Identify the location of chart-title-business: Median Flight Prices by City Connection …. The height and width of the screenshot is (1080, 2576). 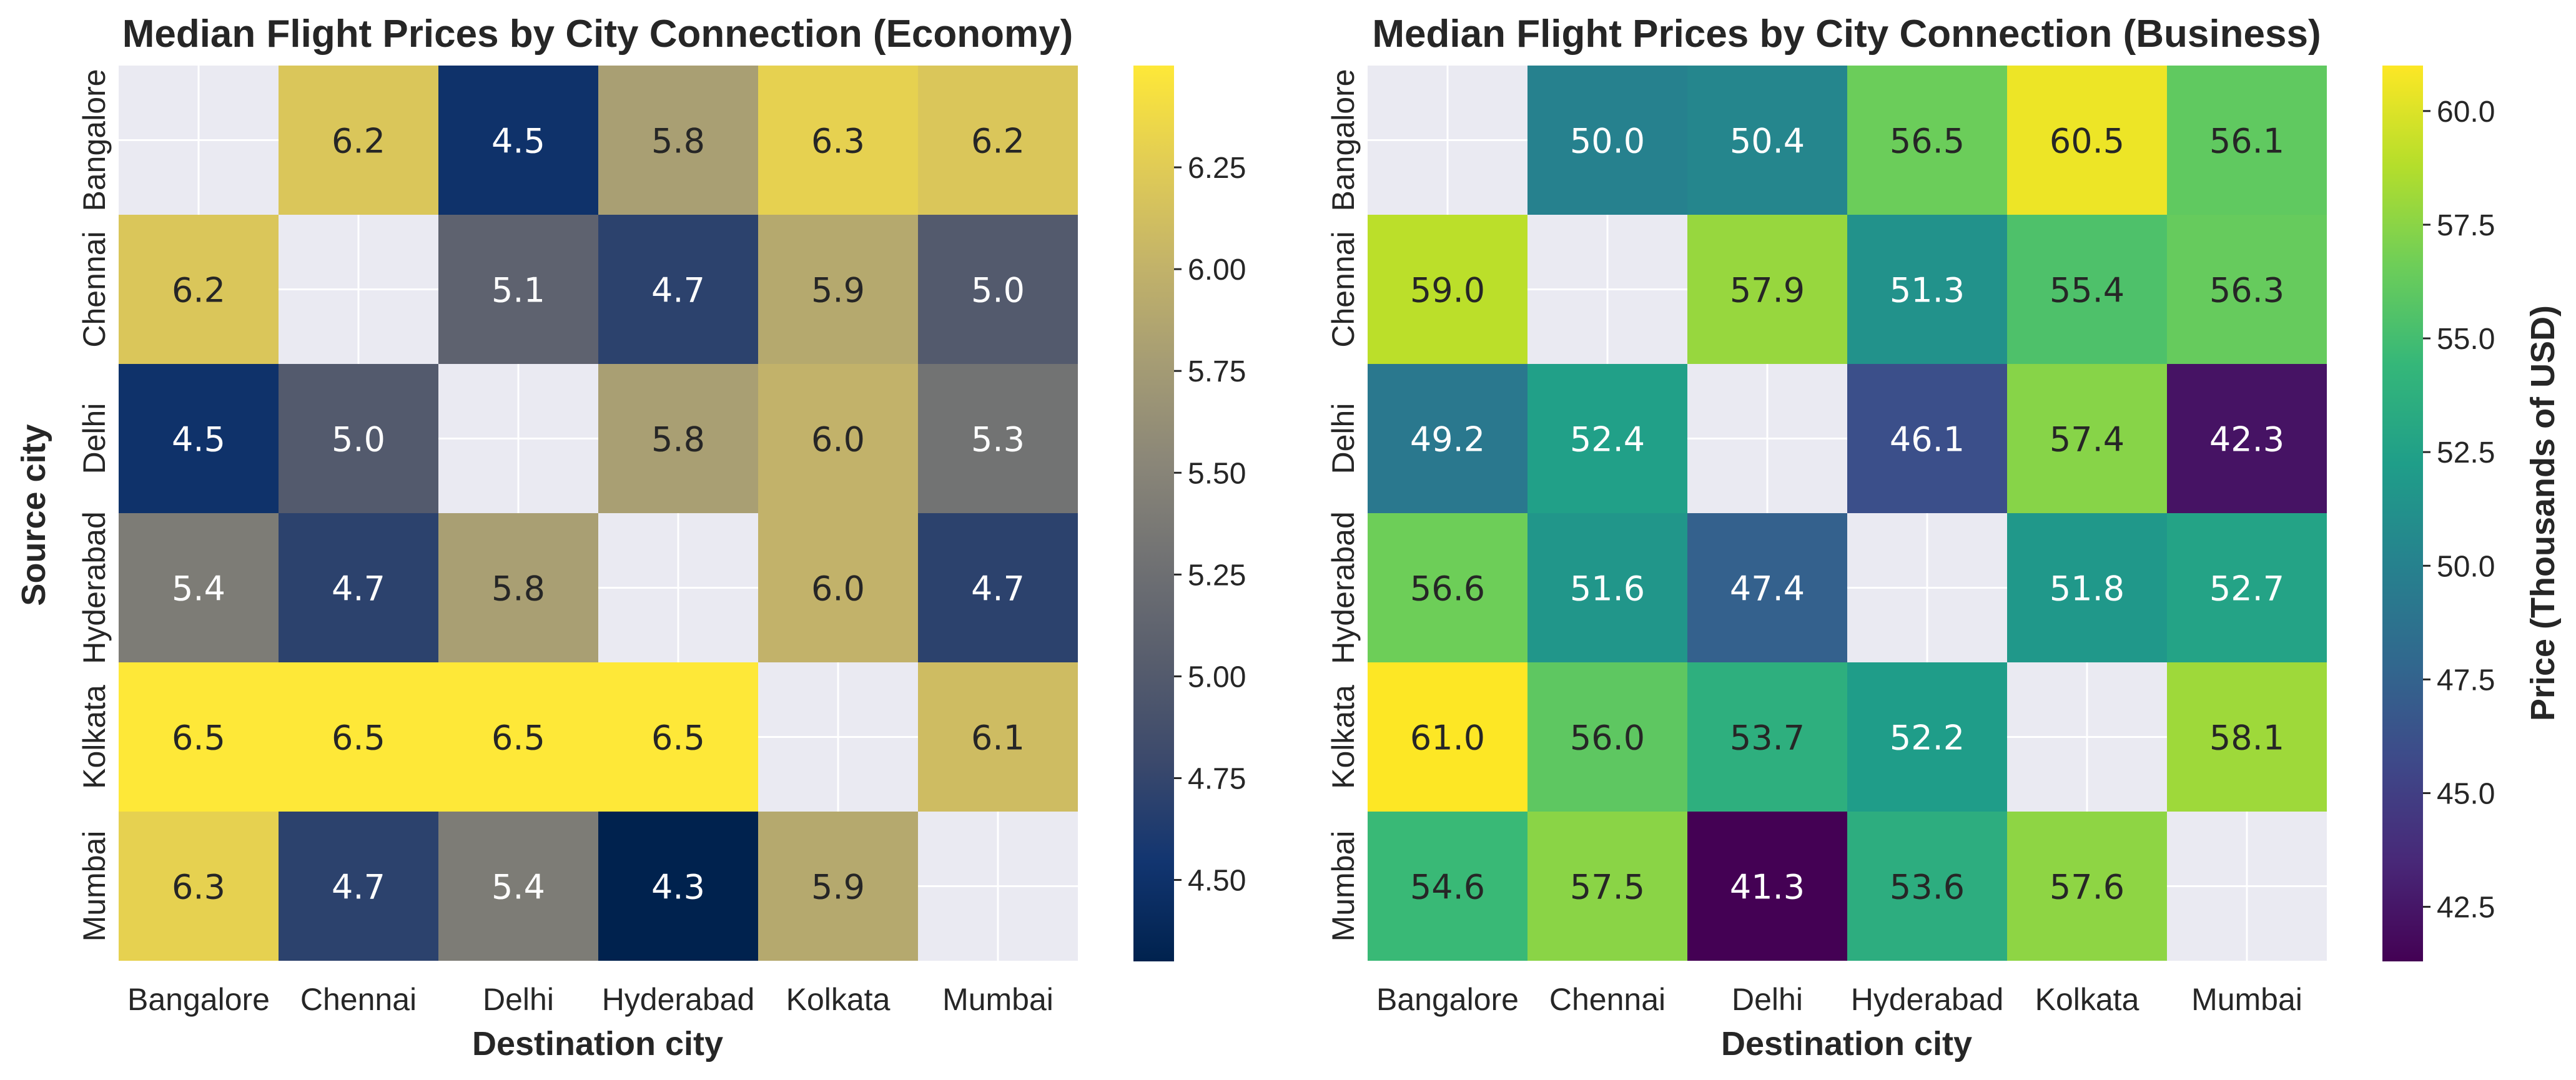
(1846, 34).